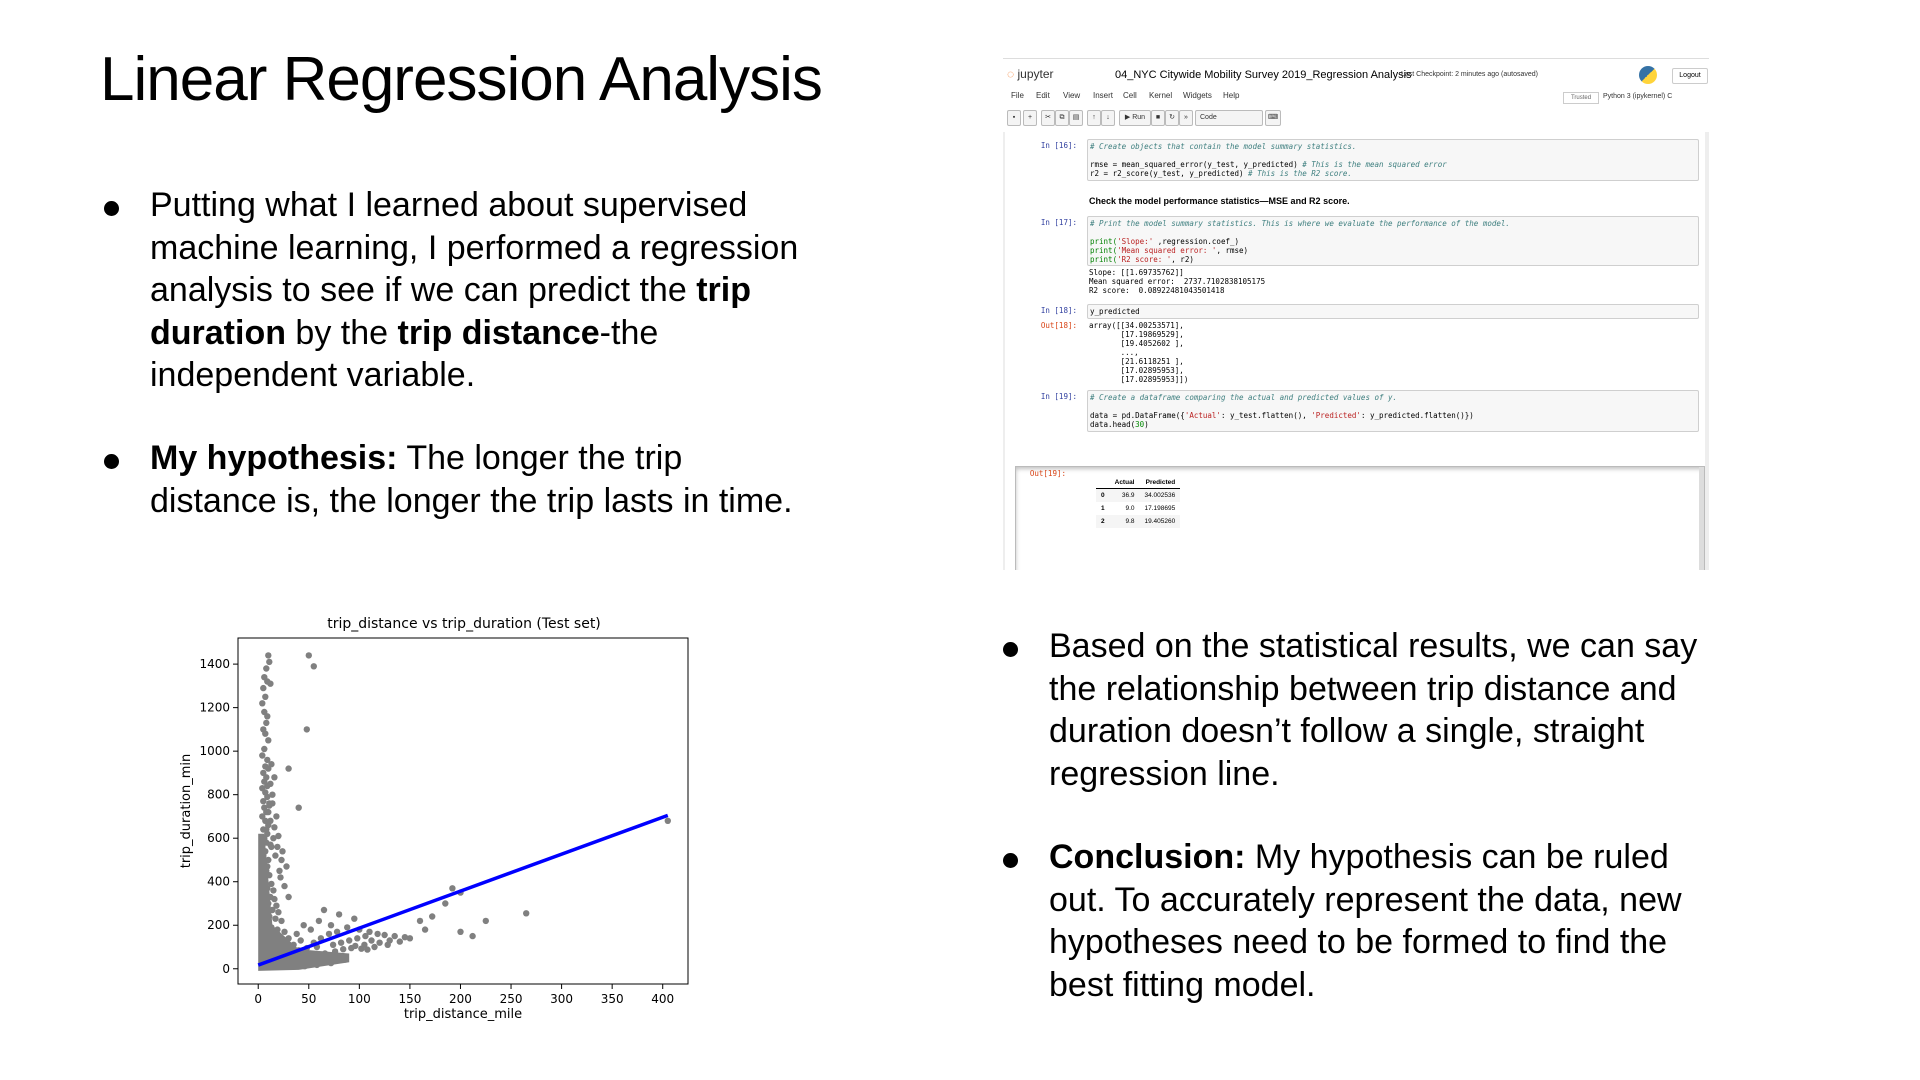 This screenshot has width=1920, height=1080. Describe the element at coordinates (1229, 118) in the screenshot. I see `cell-type-select: Code` at that location.